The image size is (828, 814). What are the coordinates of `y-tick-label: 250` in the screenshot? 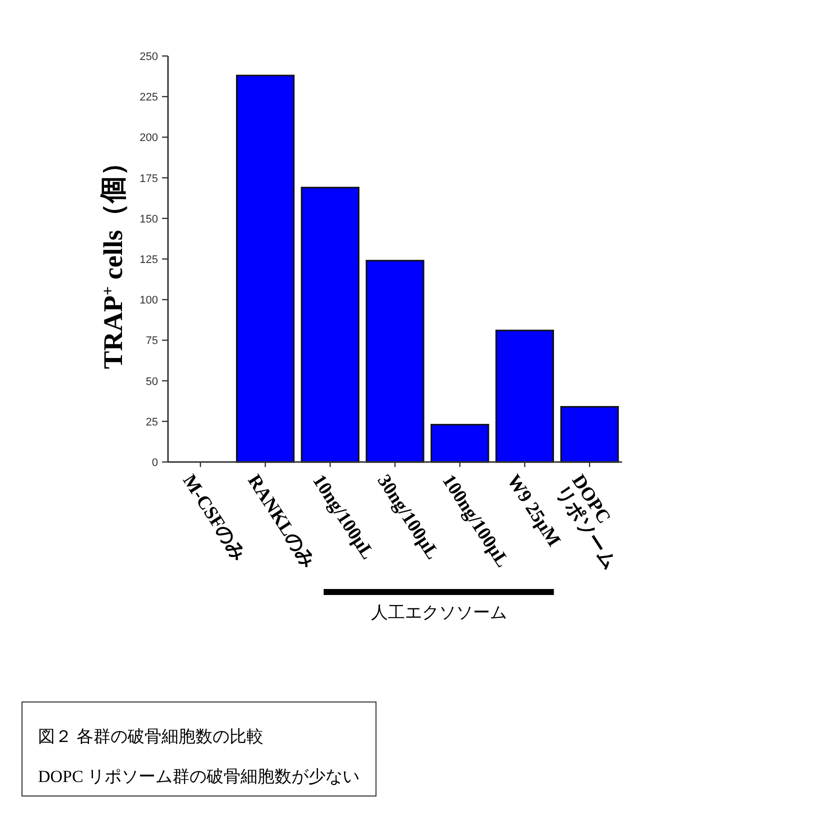 It's located at (149, 57).